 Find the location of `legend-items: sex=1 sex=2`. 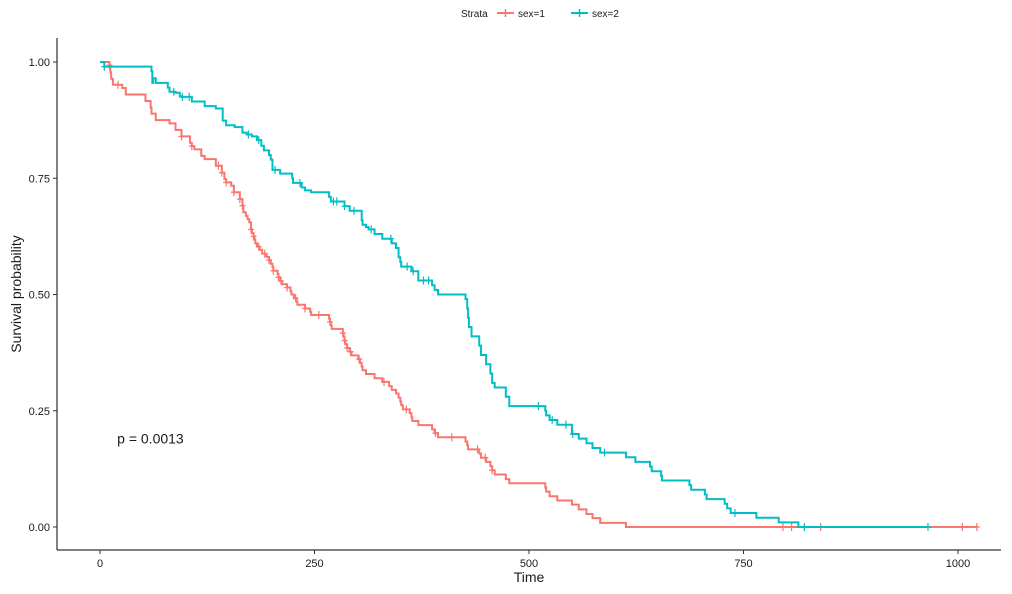

legend-items: sex=1 sex=2 is located at coordinates (558, 14).